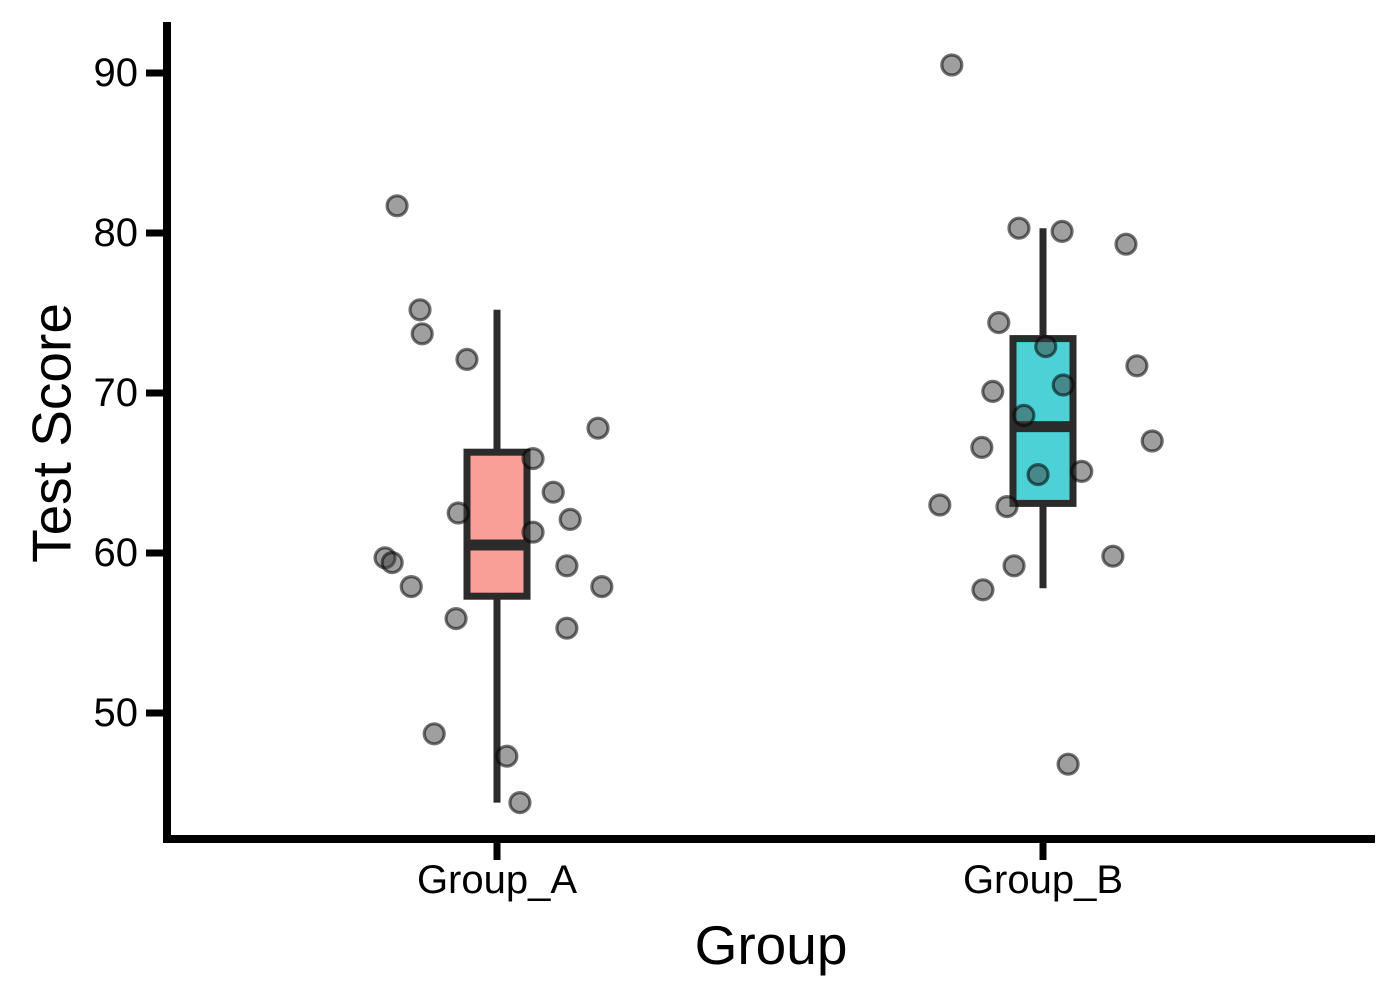  I want to click on y-tick-label: 70, so click(116, 393).